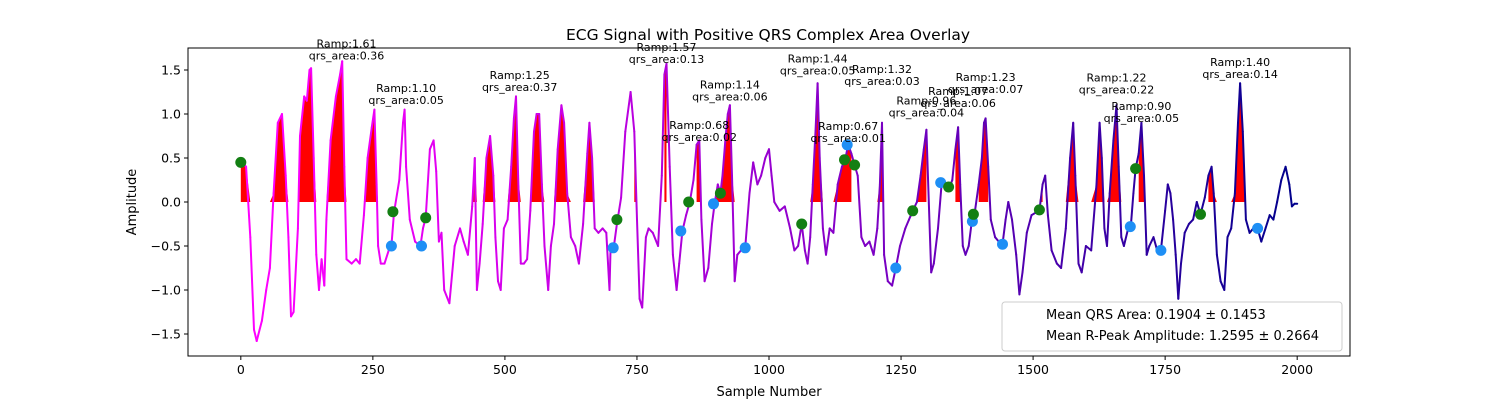  I want to click on annotation-qrs-area-label: qrs_area:0.13, so click(666, 59).